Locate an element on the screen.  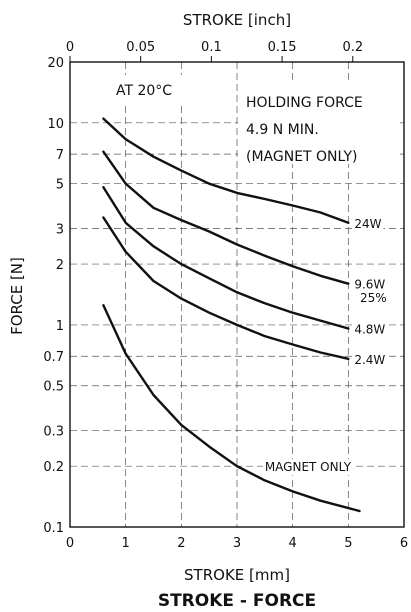
x-tick-label: 0 is located at coordinates (70, 543).